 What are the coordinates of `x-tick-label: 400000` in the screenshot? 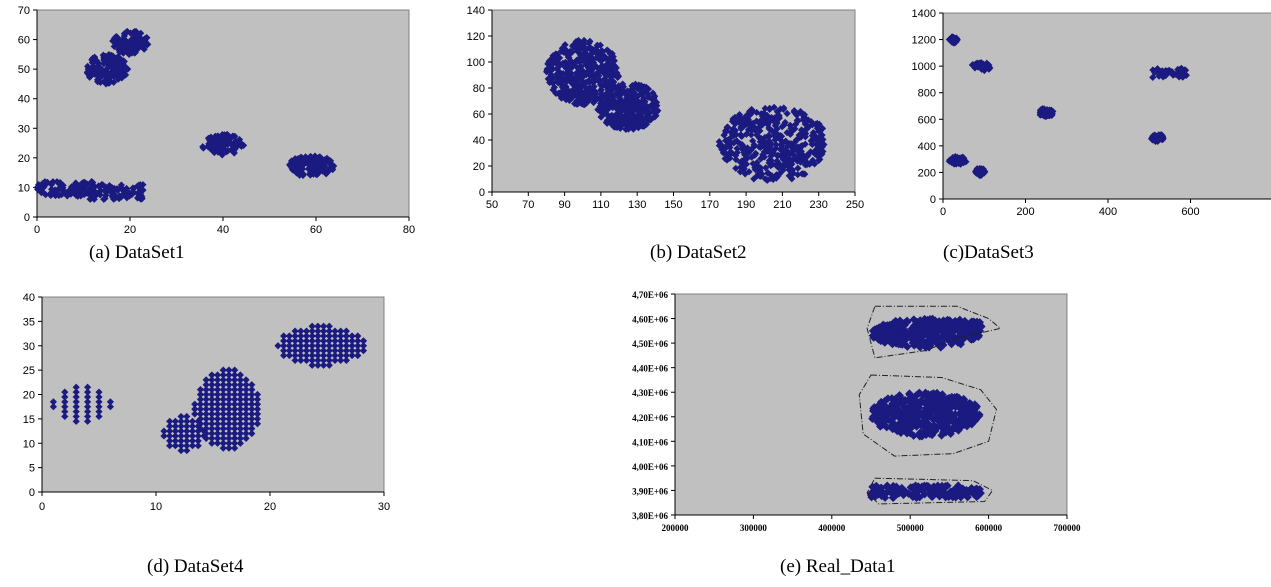 It's located at (832, 528).